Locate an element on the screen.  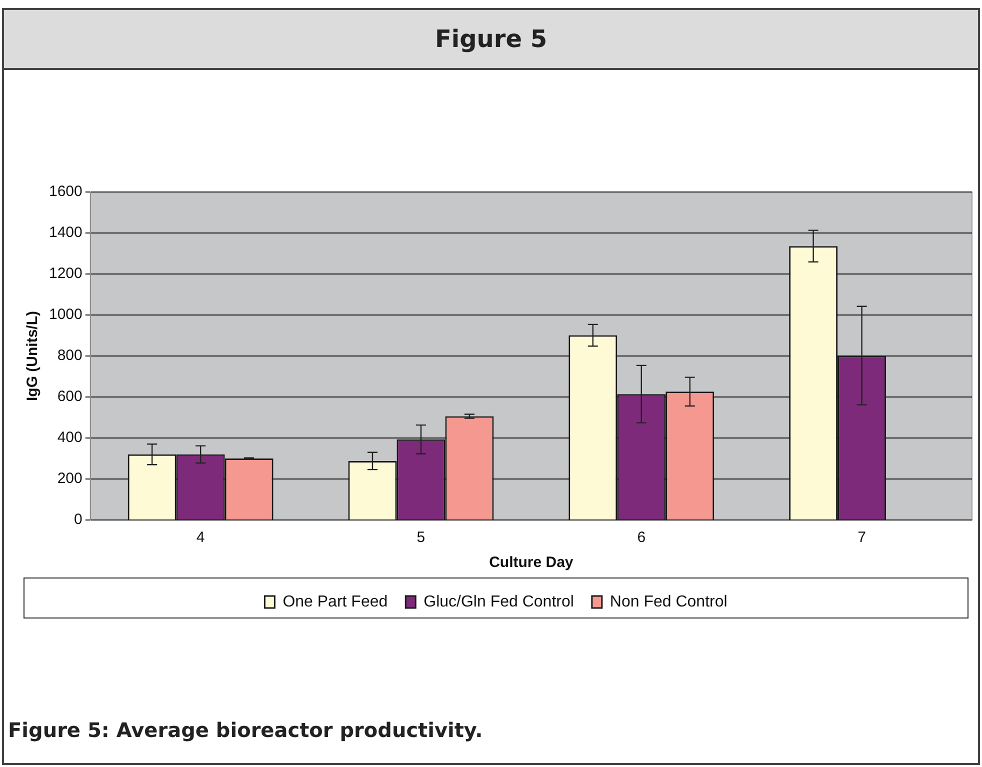
caption: Figure 5: Average bioreactor productivity. is located at coordinates (245, 730).